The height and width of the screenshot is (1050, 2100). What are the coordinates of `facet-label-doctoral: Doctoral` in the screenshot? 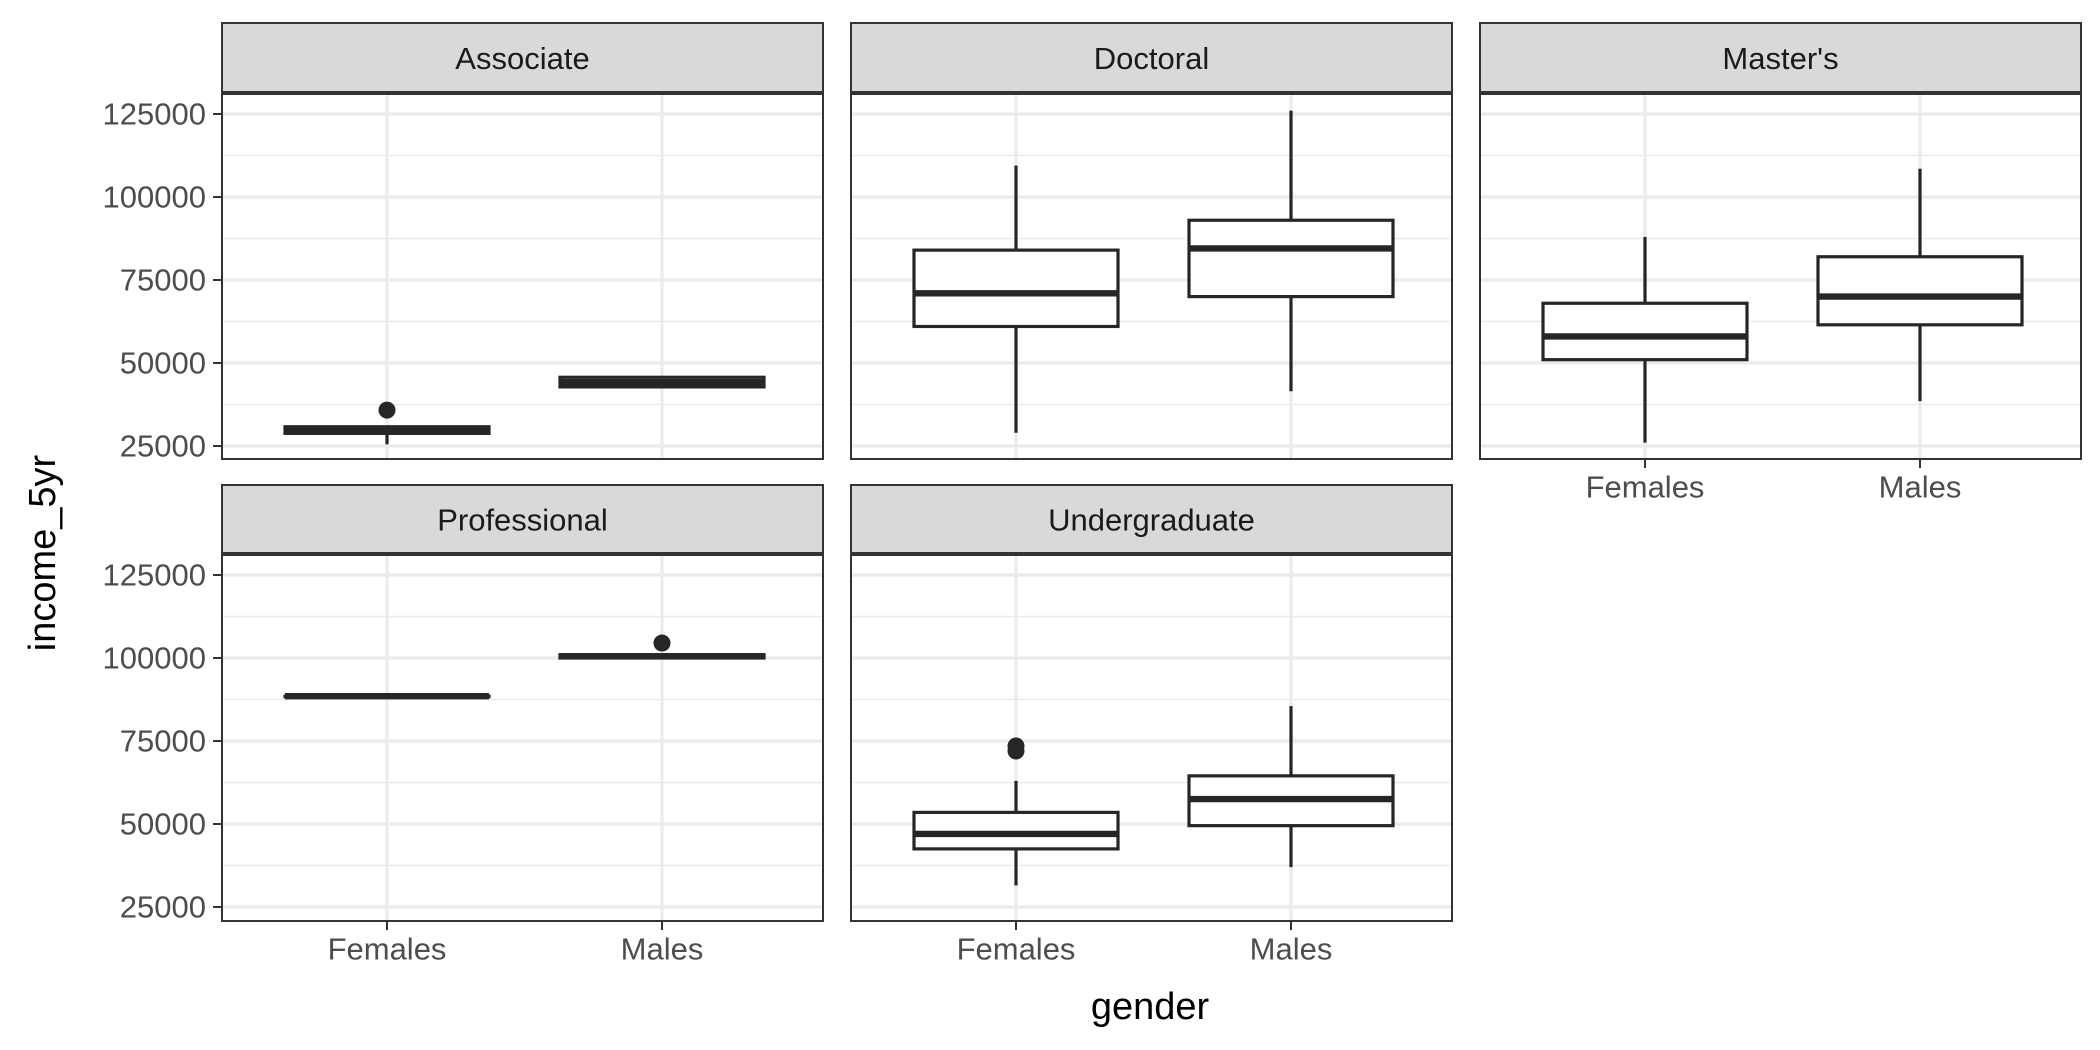 It's located at (1151, 58).